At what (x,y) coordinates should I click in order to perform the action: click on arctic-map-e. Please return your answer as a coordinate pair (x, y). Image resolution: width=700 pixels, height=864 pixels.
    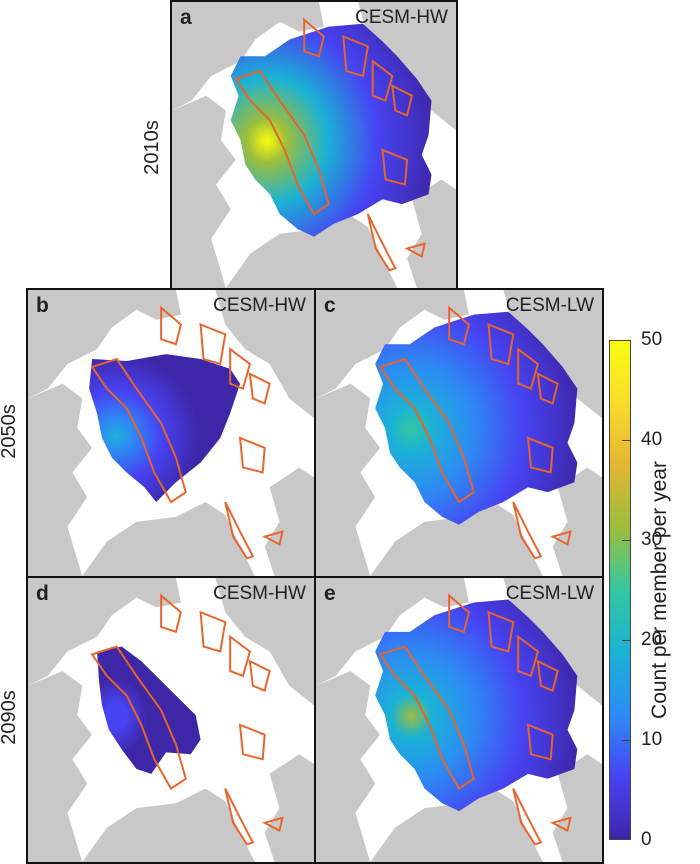
    Looking at the image, I should click on (459, 720).